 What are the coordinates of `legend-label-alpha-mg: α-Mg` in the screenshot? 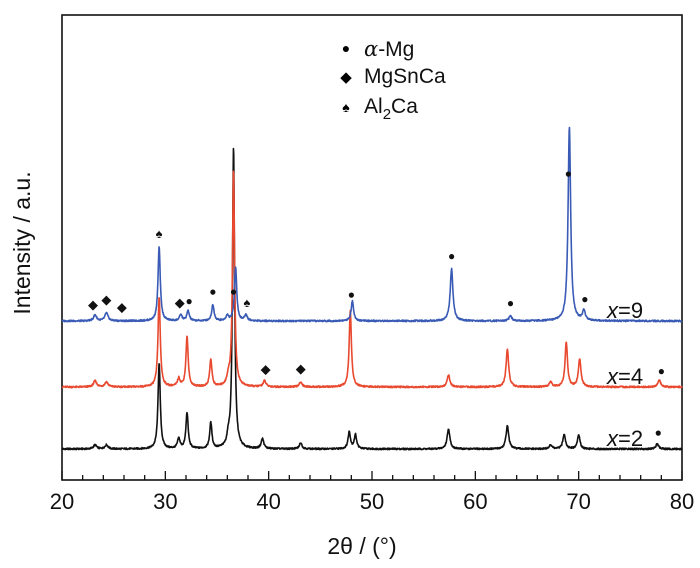 It's located at (389, 49).